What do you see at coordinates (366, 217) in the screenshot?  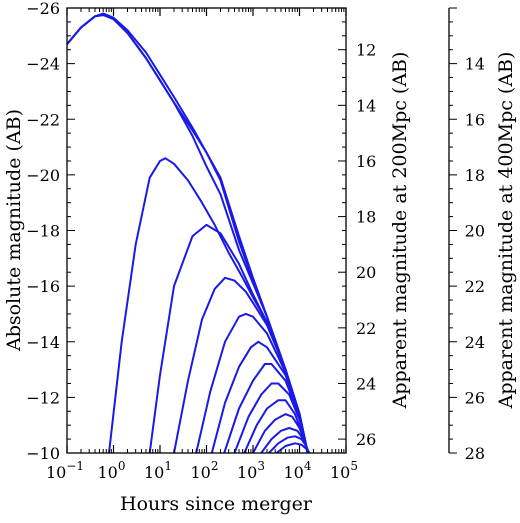 I see `y-right1-tick-label: 18` at bounding box center [366, 217].